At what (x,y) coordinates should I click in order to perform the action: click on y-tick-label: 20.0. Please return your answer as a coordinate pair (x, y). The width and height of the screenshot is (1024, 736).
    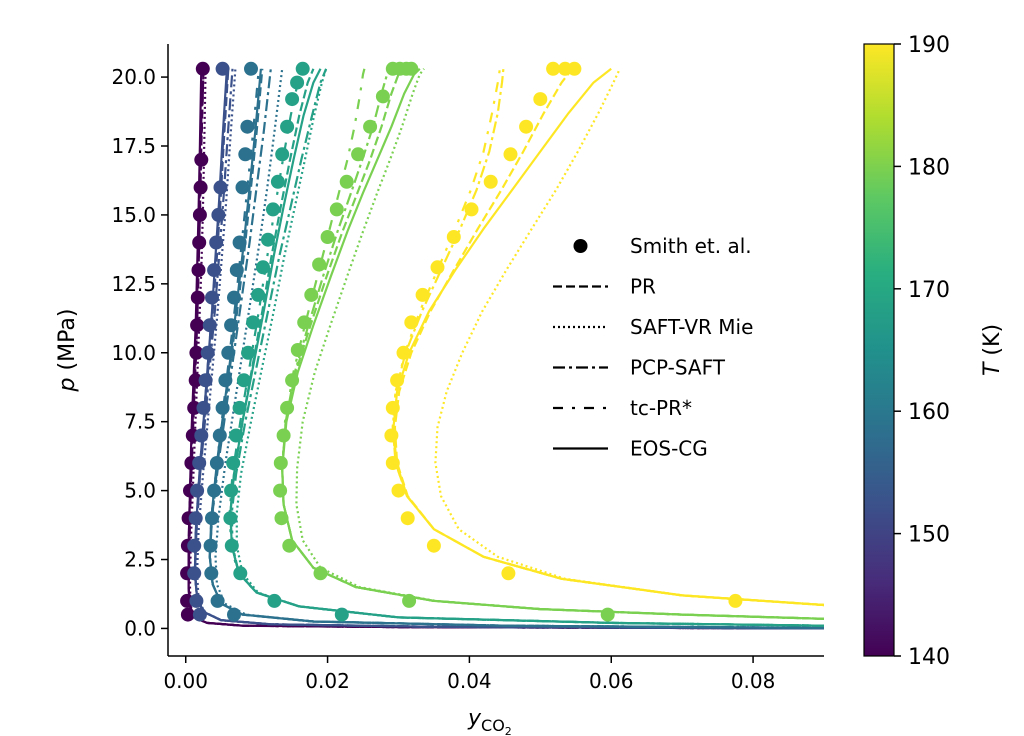
    Looking at the image, I should click on (133, 77).